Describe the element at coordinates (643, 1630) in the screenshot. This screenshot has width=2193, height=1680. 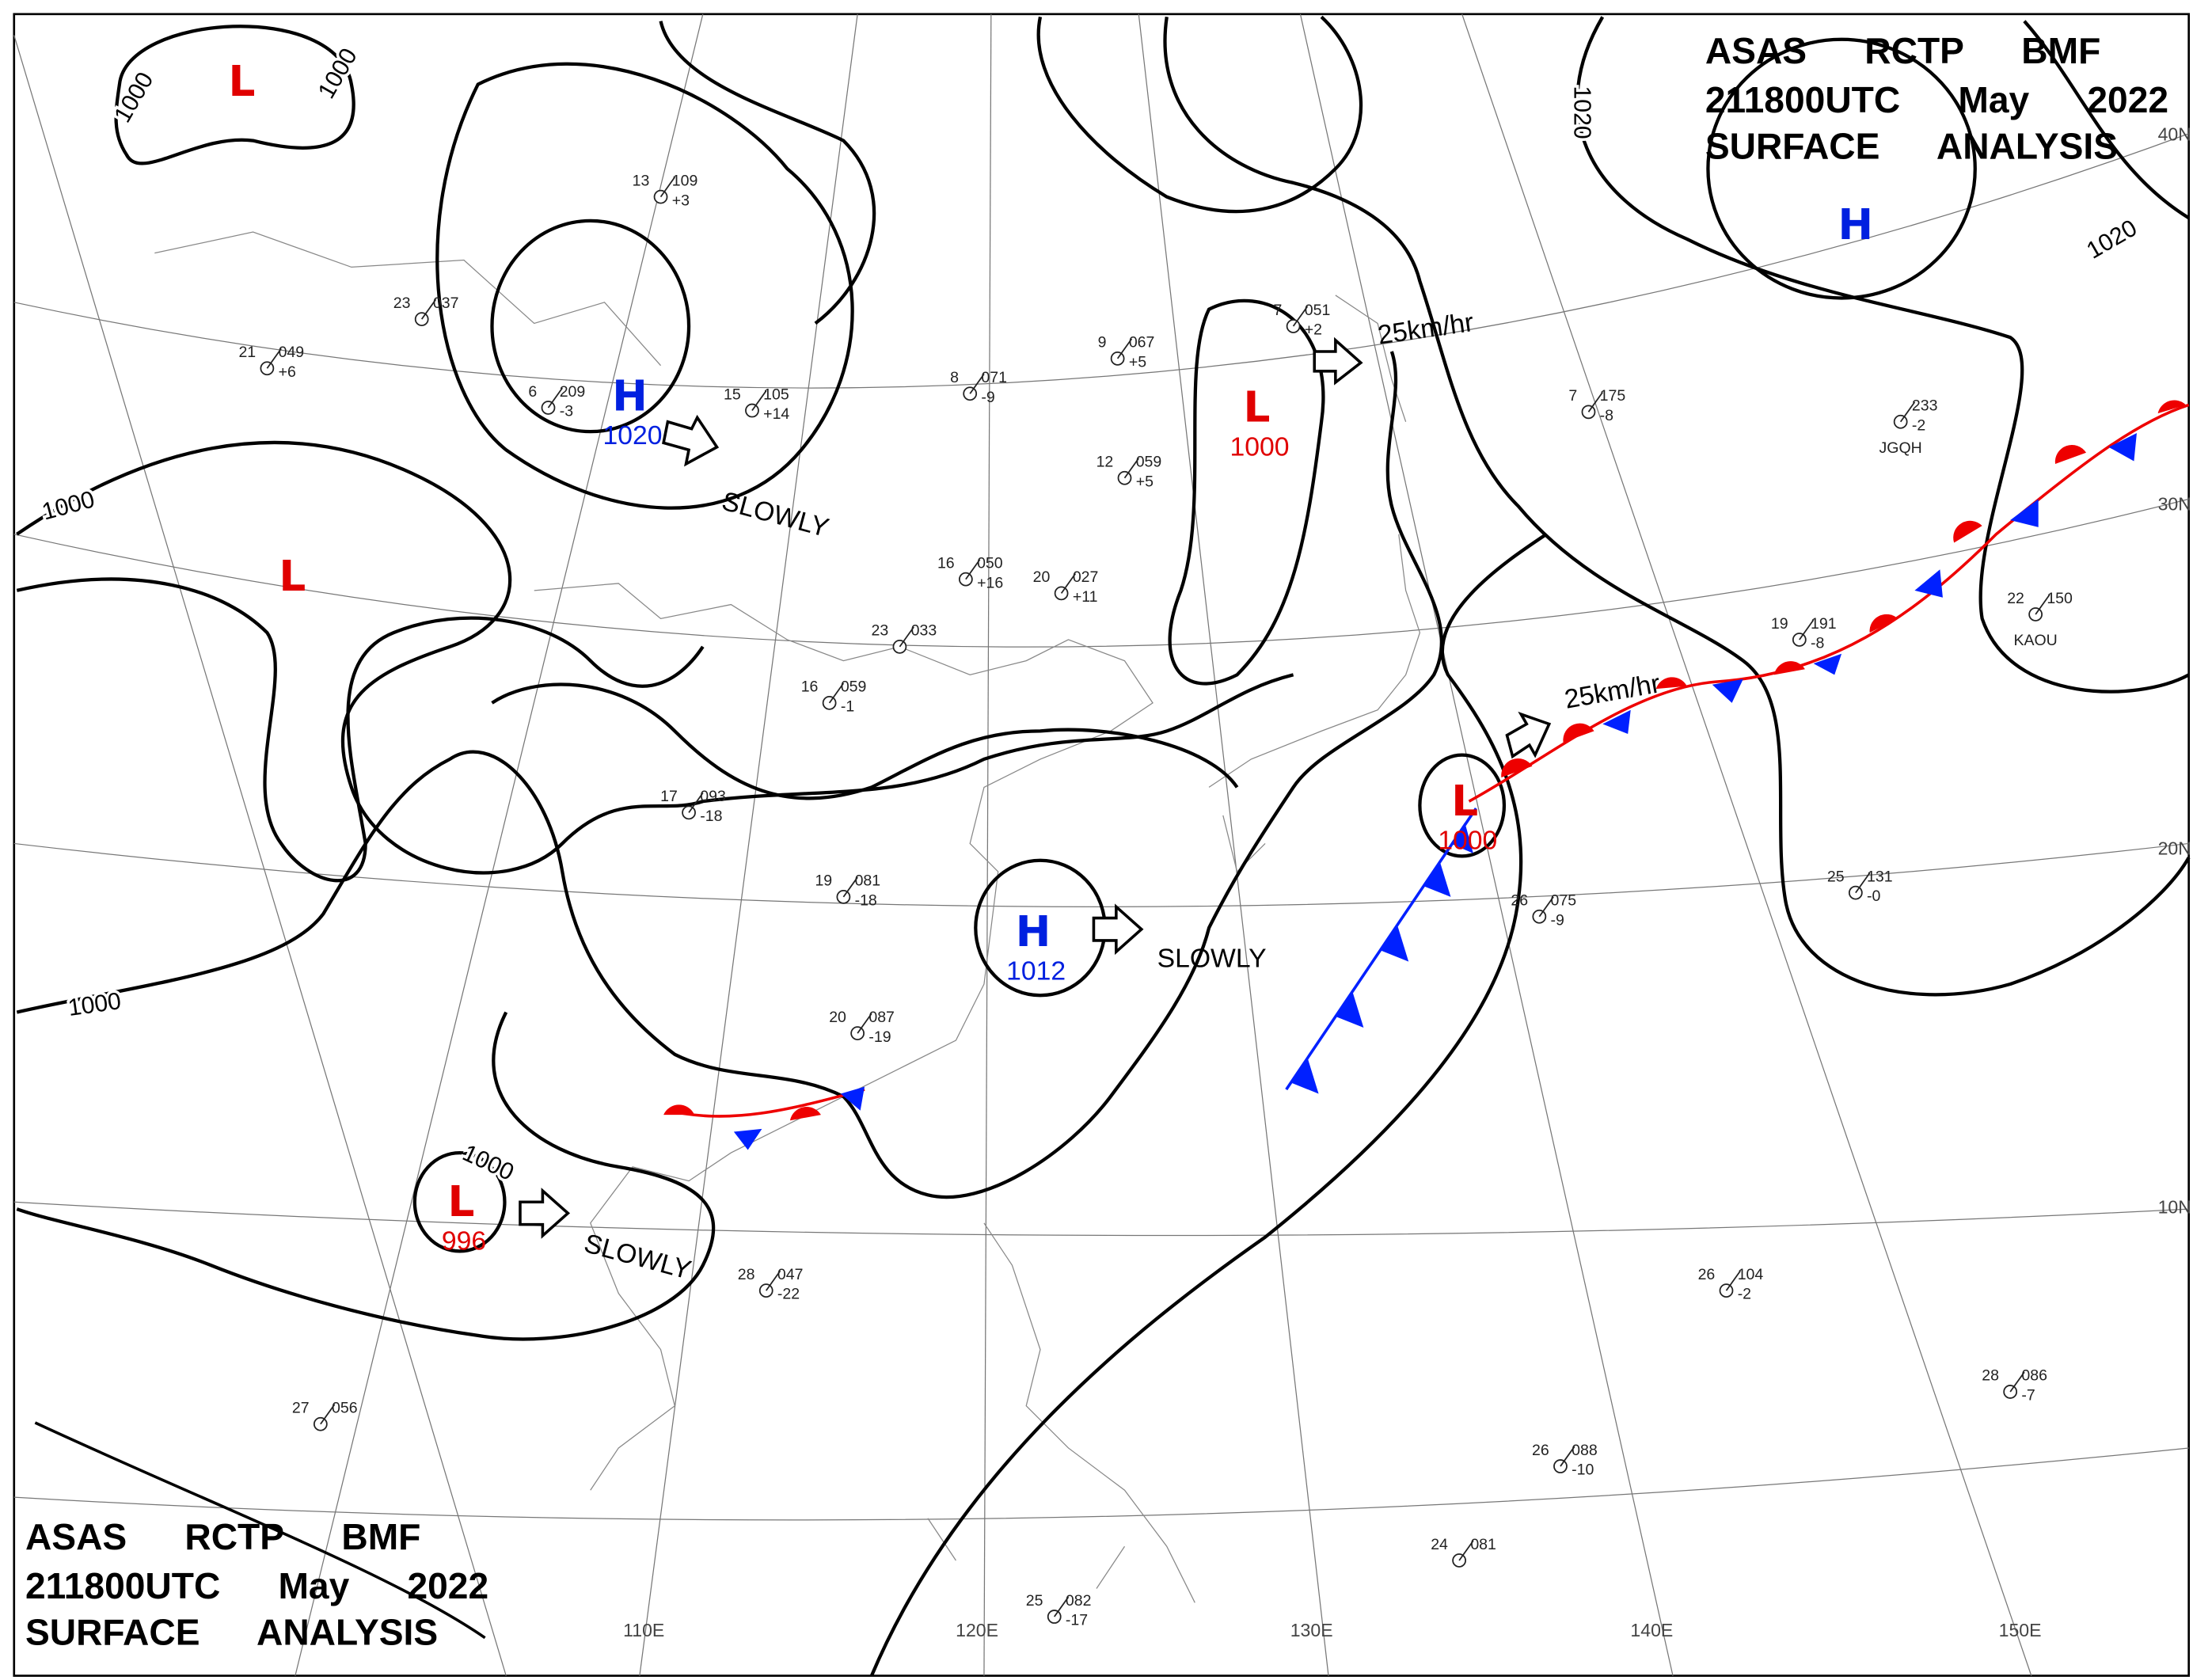
I see `longitude-label: 110E` at that location.